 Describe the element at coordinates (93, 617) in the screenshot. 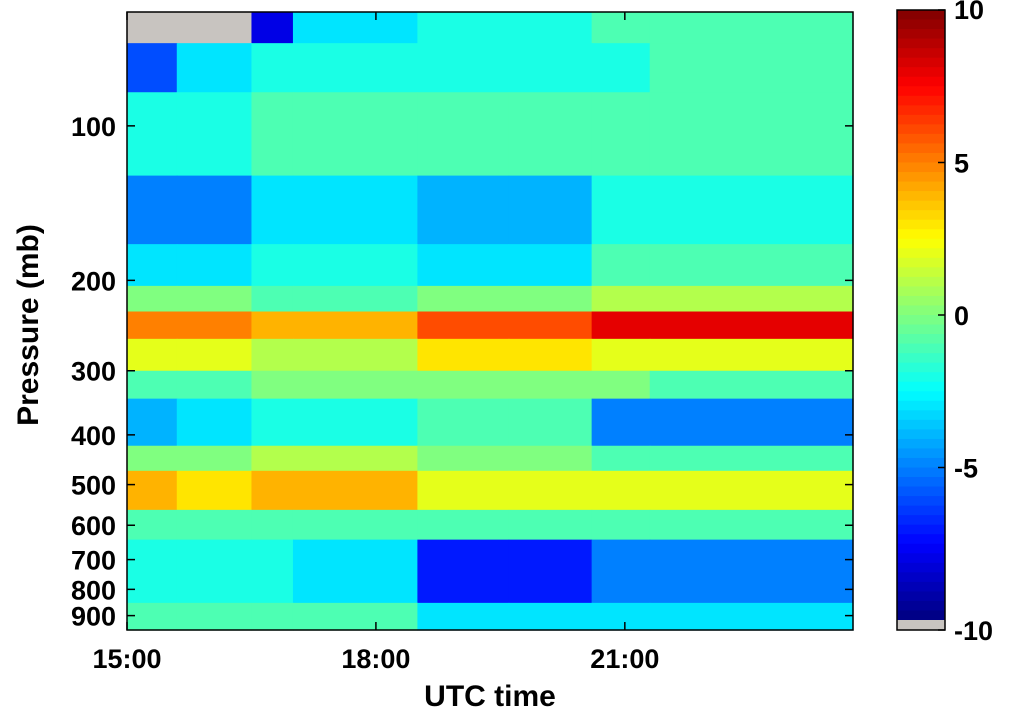

I see `y-tick-label: 900` at that location.